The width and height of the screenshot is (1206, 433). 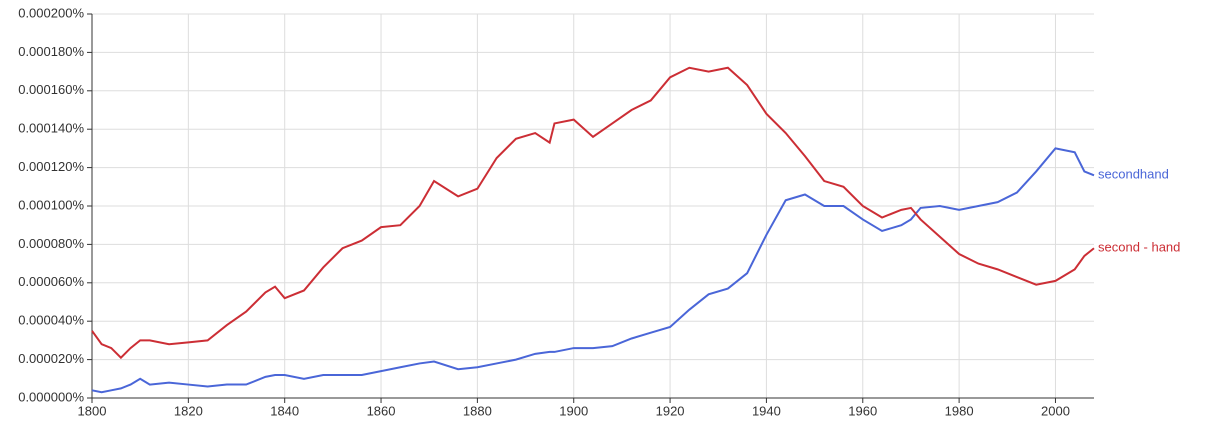 I want to click on legend-label: second - hand, so click(x=1139, y=247).